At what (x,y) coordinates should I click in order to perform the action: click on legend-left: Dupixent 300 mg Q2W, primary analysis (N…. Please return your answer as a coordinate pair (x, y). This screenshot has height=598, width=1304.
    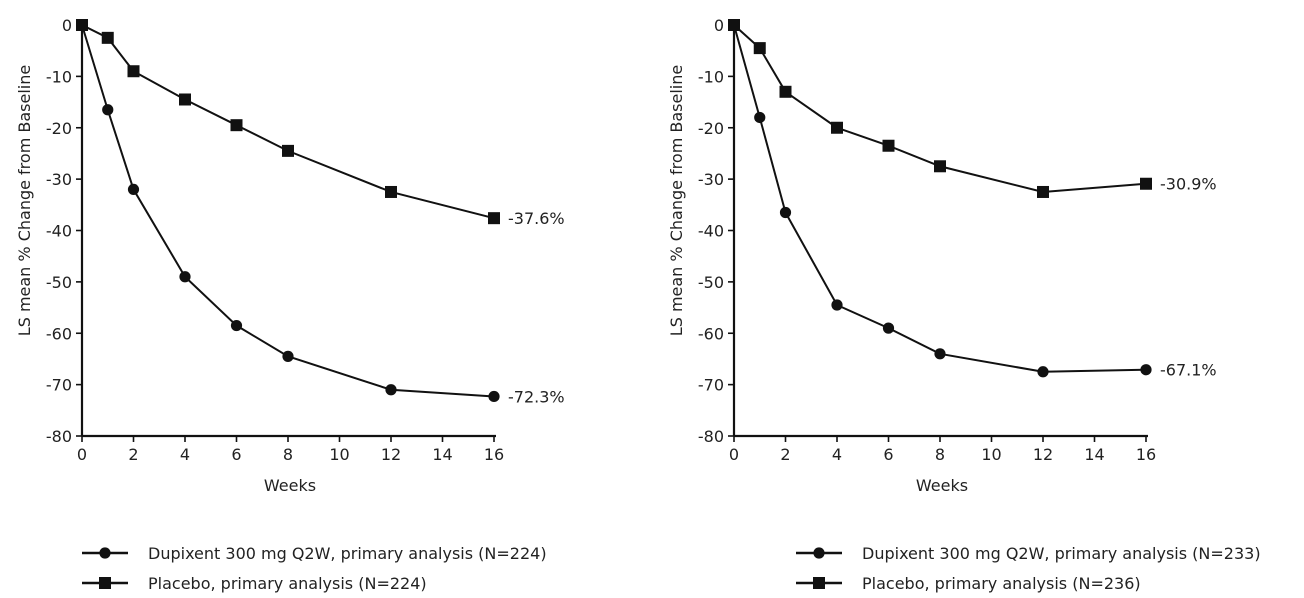
    Looking at the image, I should click on (314, 568).